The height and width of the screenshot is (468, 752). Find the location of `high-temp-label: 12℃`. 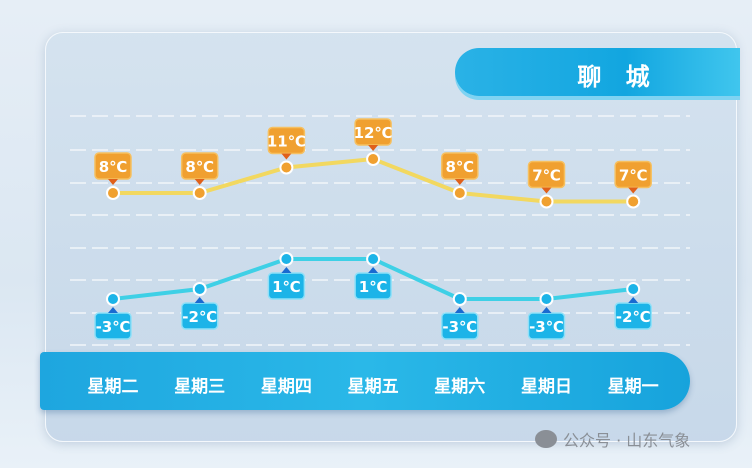

high-temp-label: 12℃ is located at coordinates (373, 134).